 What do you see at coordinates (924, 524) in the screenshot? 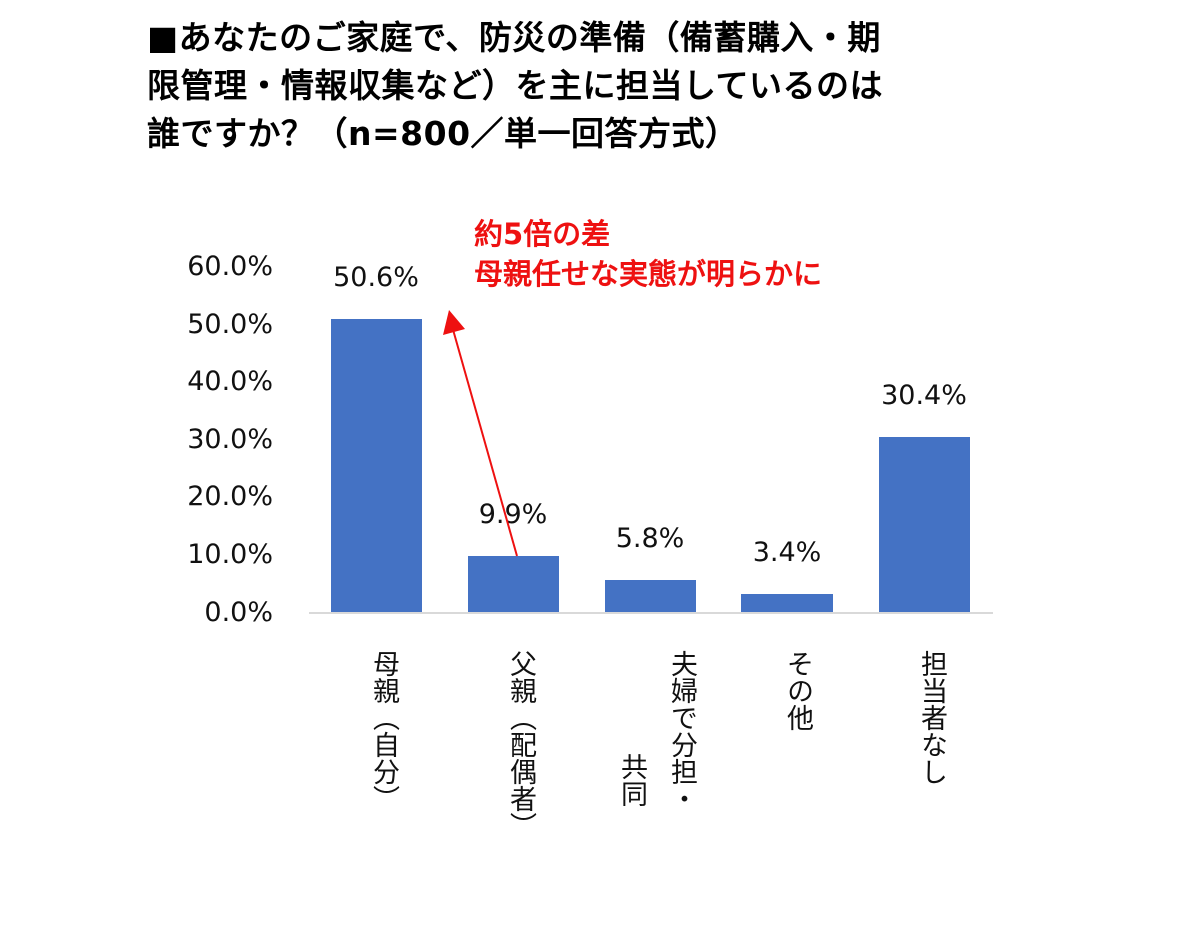
I see `bar-nobody` at bounding box center [924, 524].